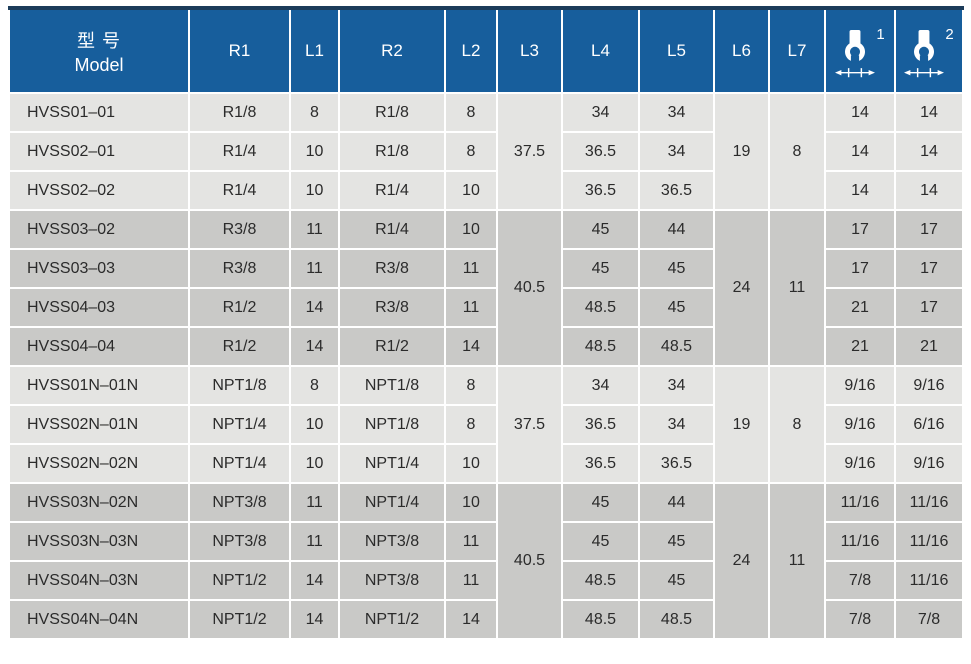  What do you see at coordinates (471, 151) in the screenshot?
I see `cell-l2: 8` at bounding box center [471, 151].